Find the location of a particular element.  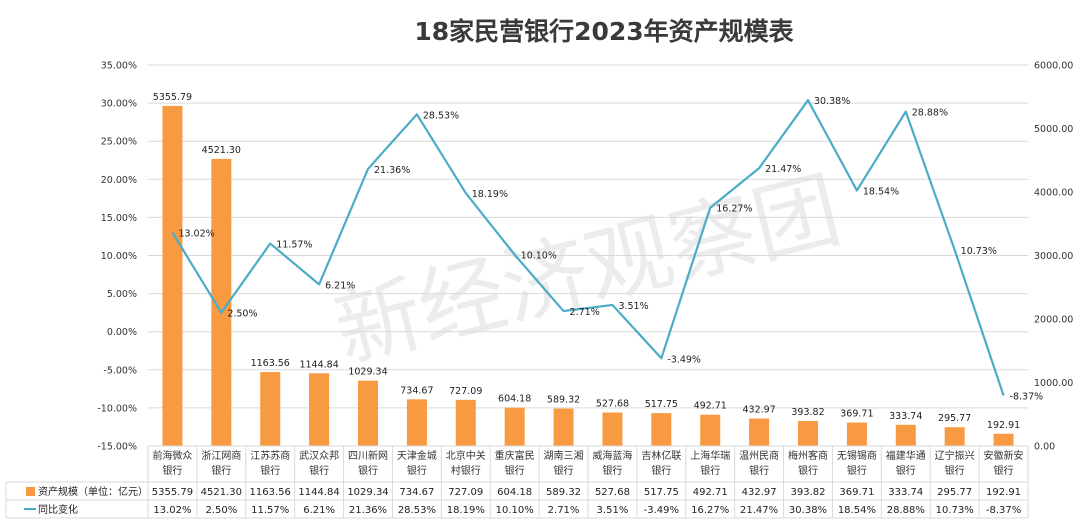

legend-label-line: 同比变化 is located at coordinates (58, 509).